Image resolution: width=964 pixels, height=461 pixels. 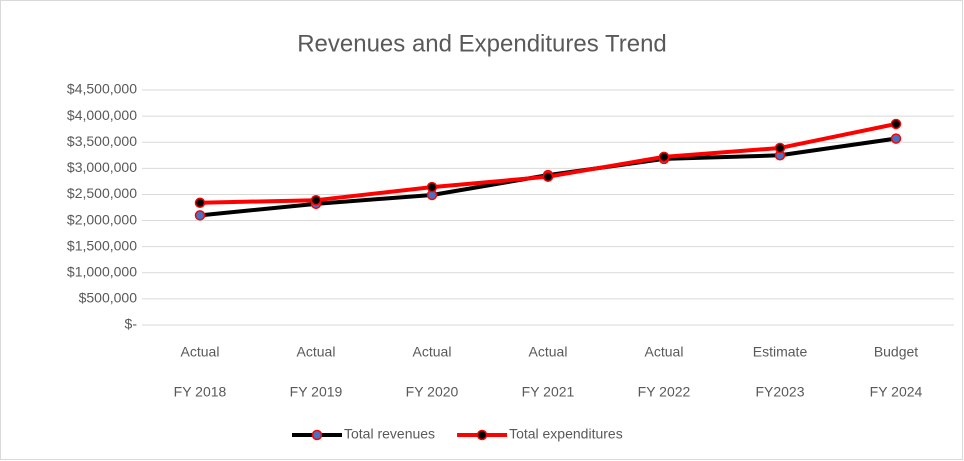 What do you see at coordinates (482, 43) in the screenshot?
I see `chart-title: Revenues and Expenditures Trend` at bounding box center [482, 43].